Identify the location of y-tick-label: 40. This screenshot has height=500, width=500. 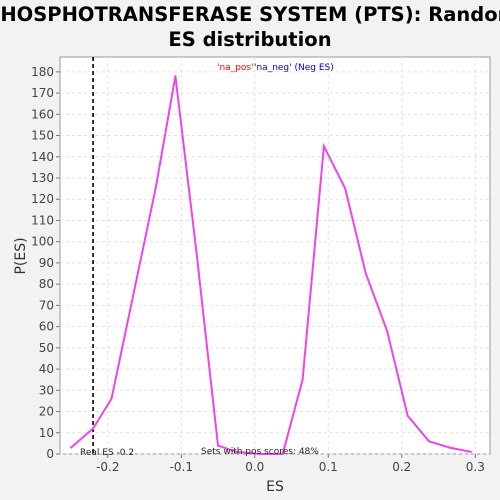
(46, 369).